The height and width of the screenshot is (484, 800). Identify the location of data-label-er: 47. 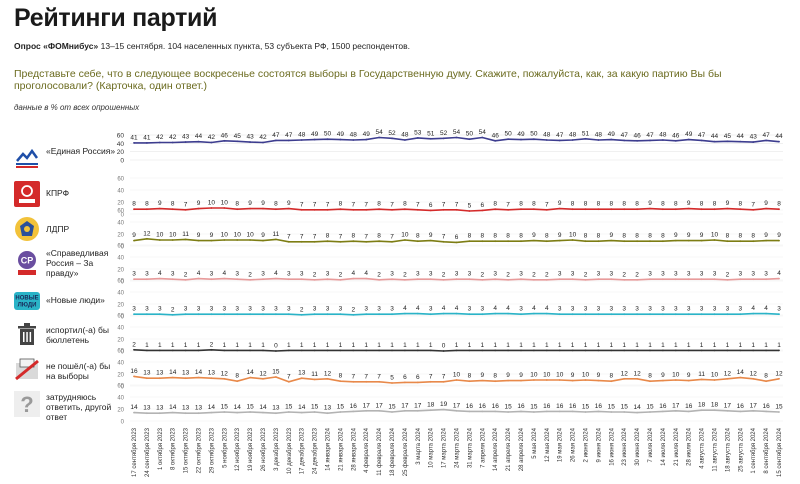
(702, 135).